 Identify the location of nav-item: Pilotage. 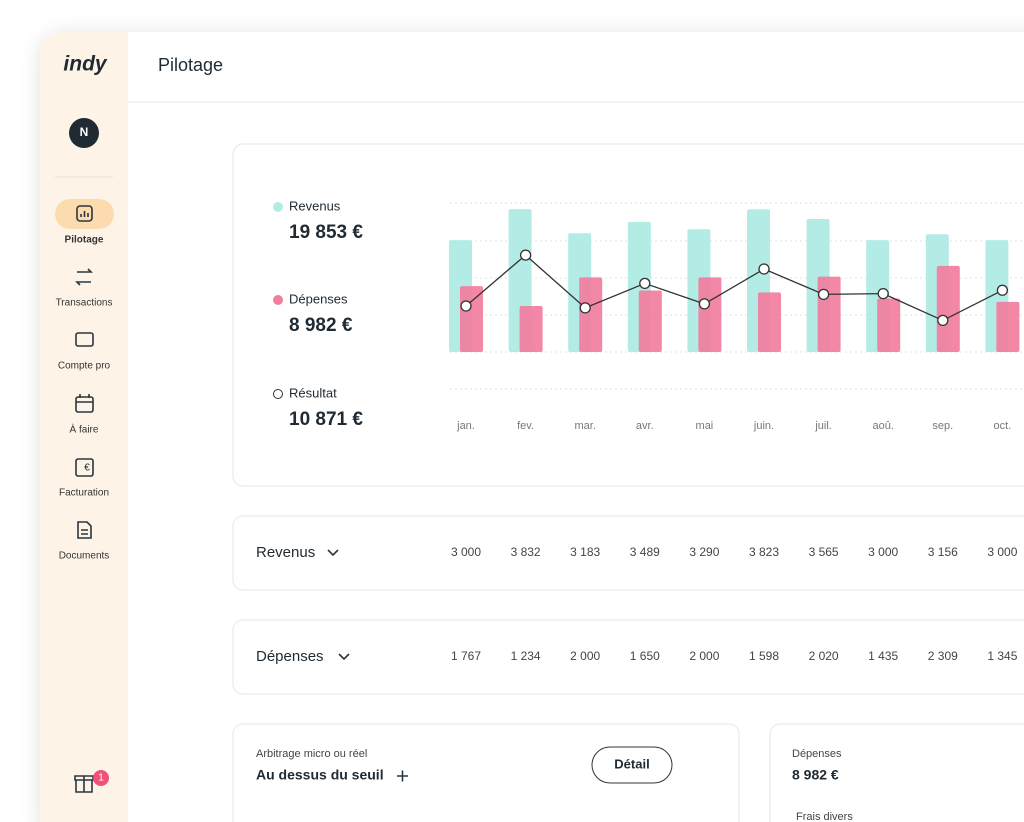
(84, 240).